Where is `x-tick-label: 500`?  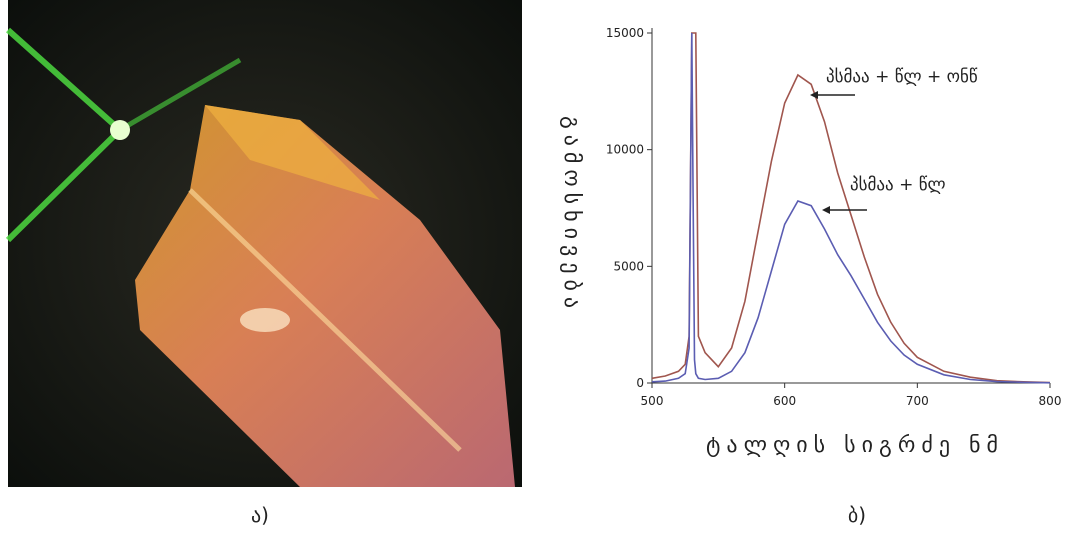
x-tick-label: 500 is located at coordinates (652, 401).